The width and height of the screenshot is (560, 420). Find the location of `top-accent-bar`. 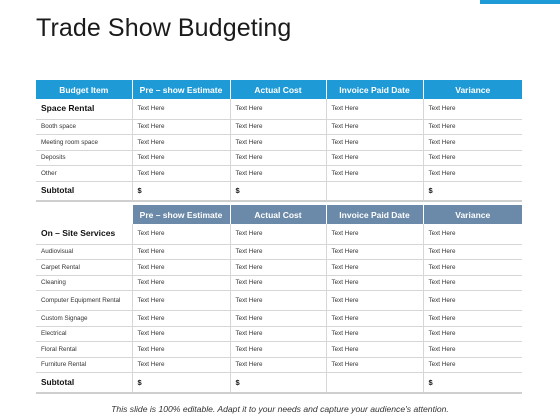

top-accent-bar is located at coordinates (520, 2).